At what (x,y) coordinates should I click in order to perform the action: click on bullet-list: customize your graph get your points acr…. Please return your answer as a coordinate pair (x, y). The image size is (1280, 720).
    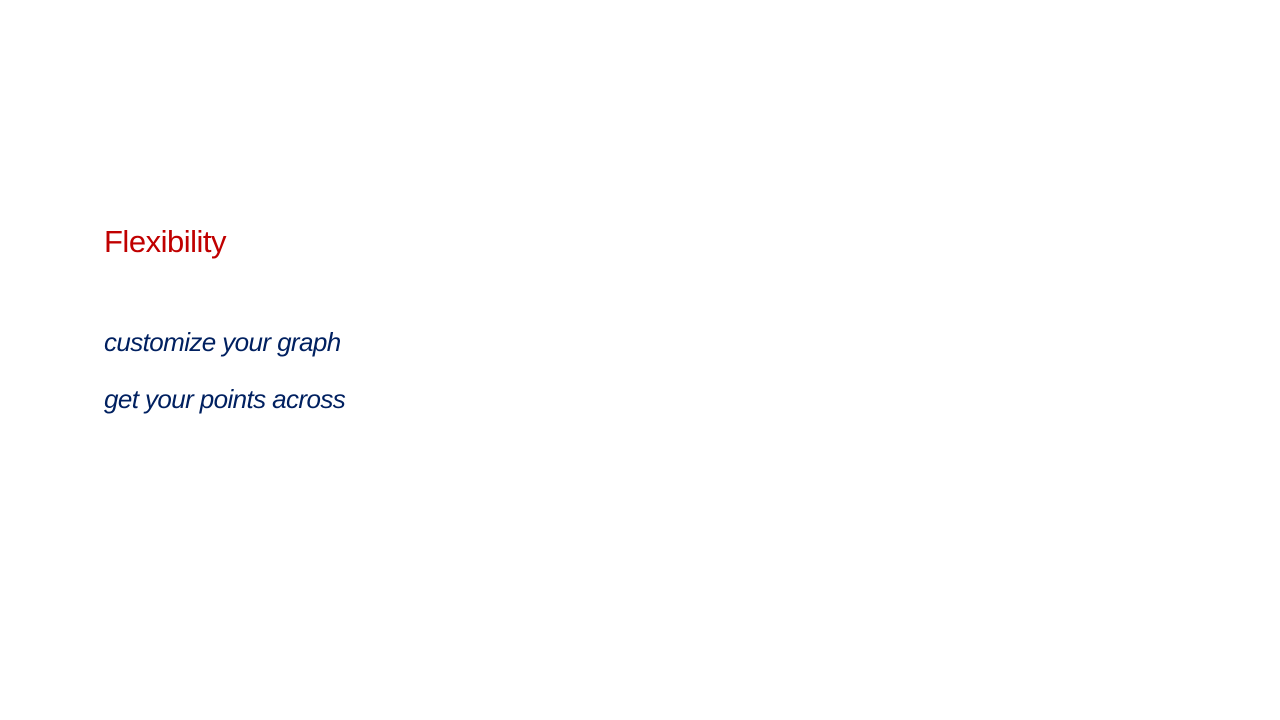
    Looking at the image, I should click on (225, 379).